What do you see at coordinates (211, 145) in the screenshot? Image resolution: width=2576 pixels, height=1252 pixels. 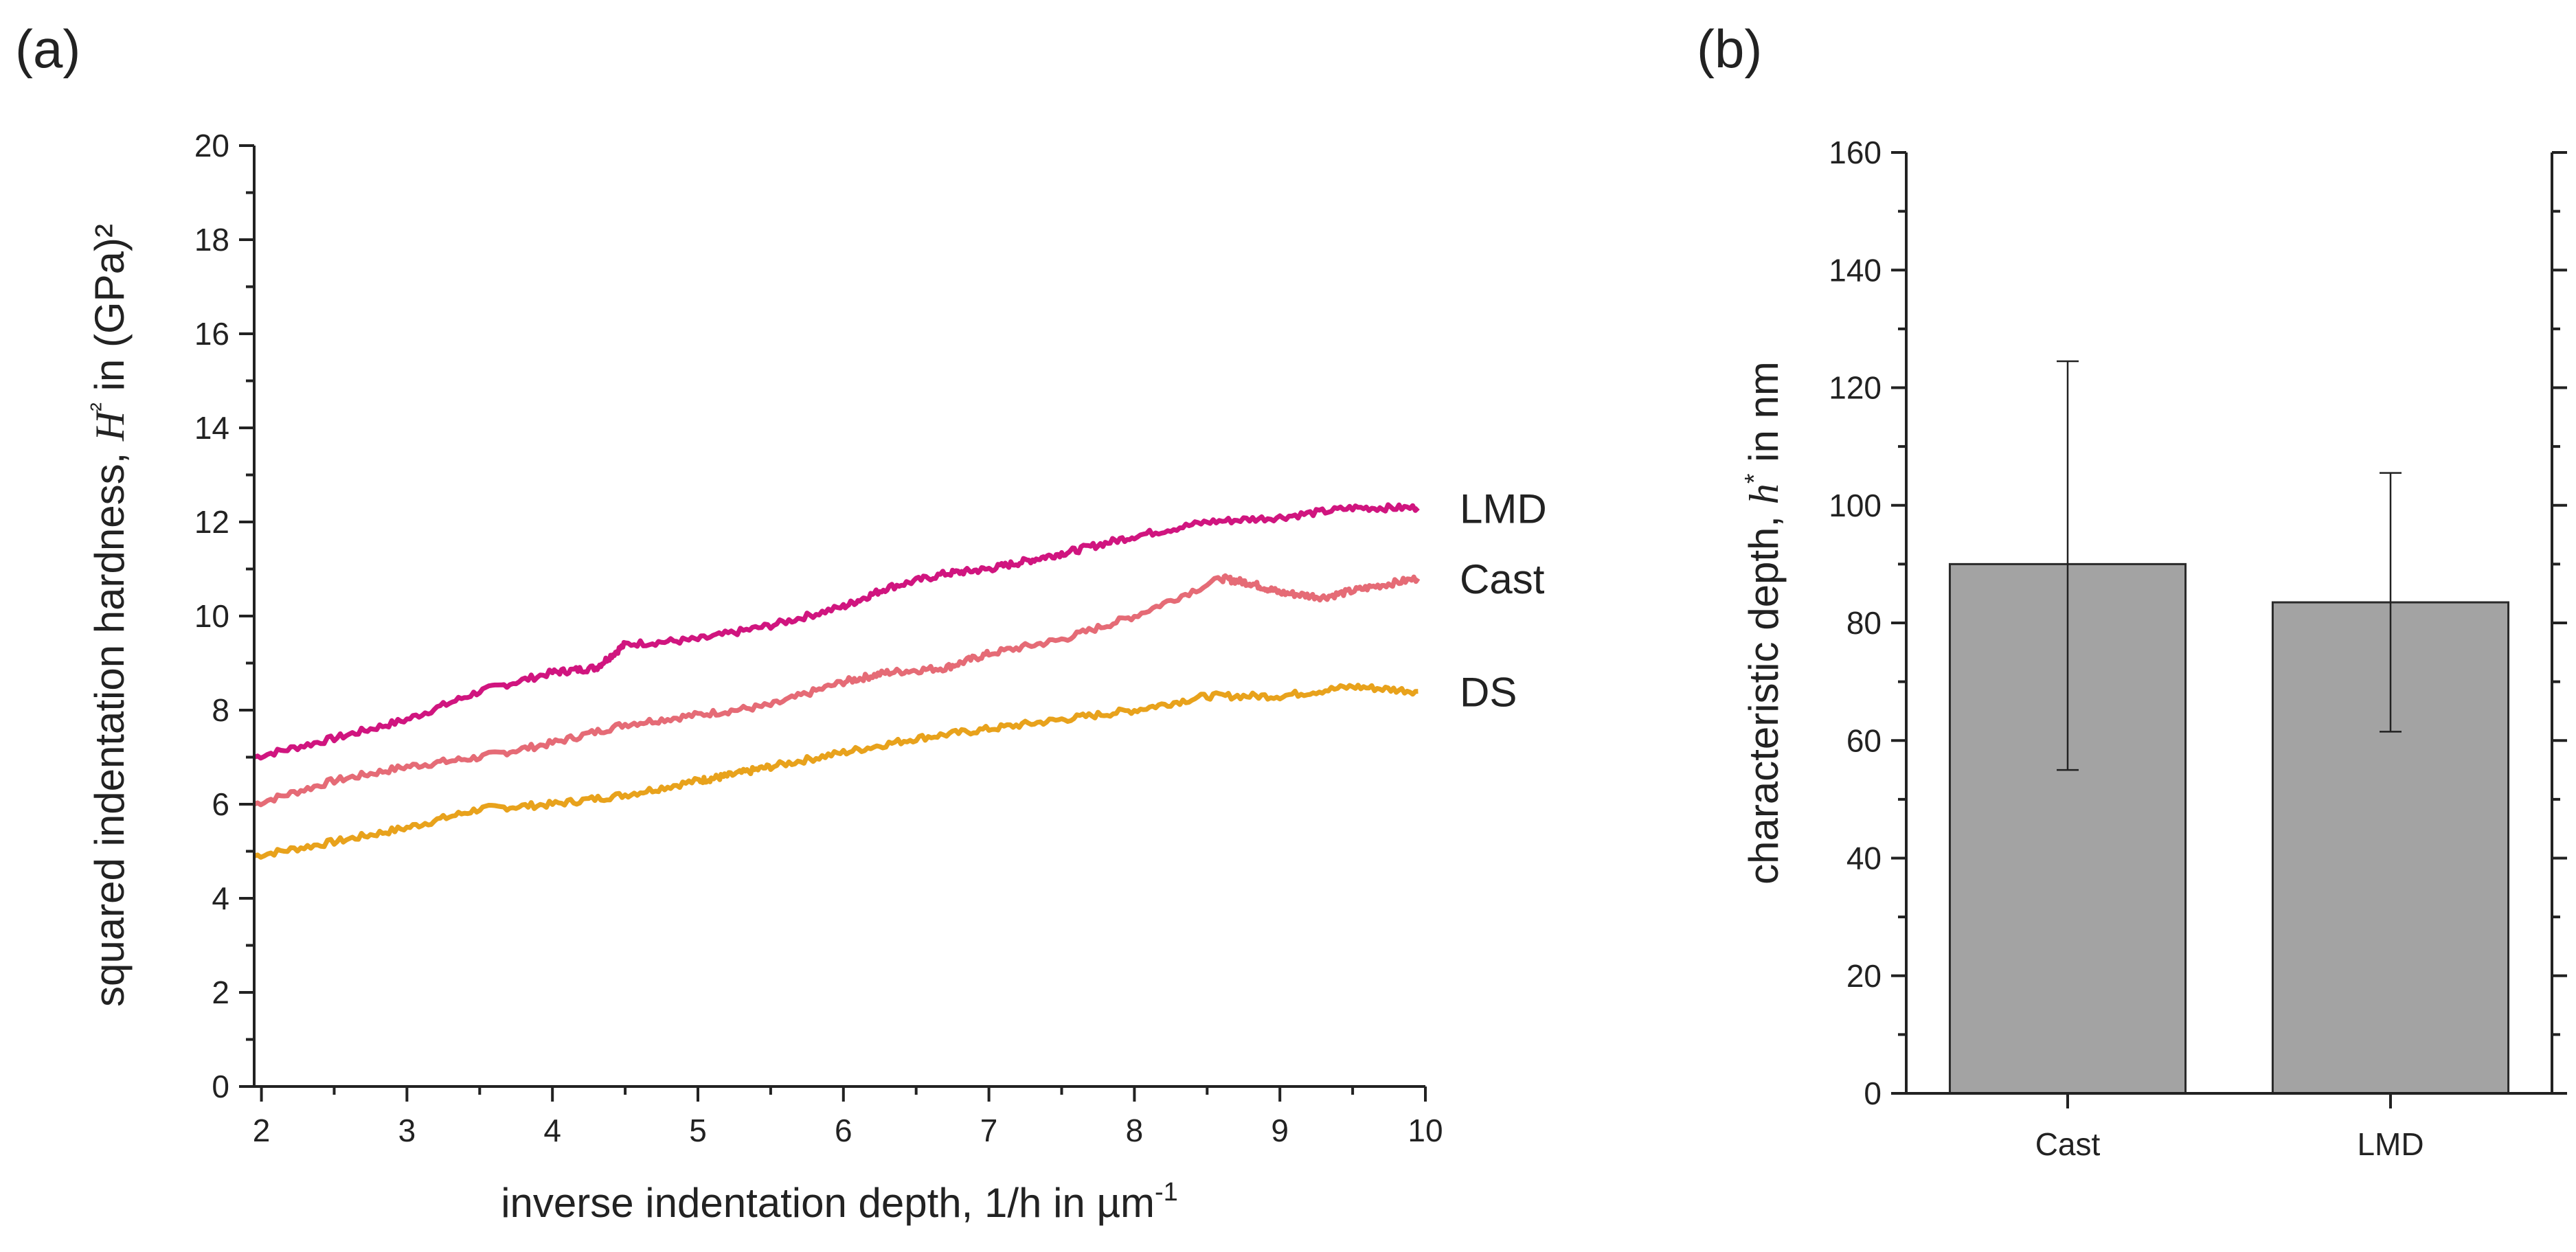 I see `a-y-tick-label: 20` at bounding box center [211, 145].